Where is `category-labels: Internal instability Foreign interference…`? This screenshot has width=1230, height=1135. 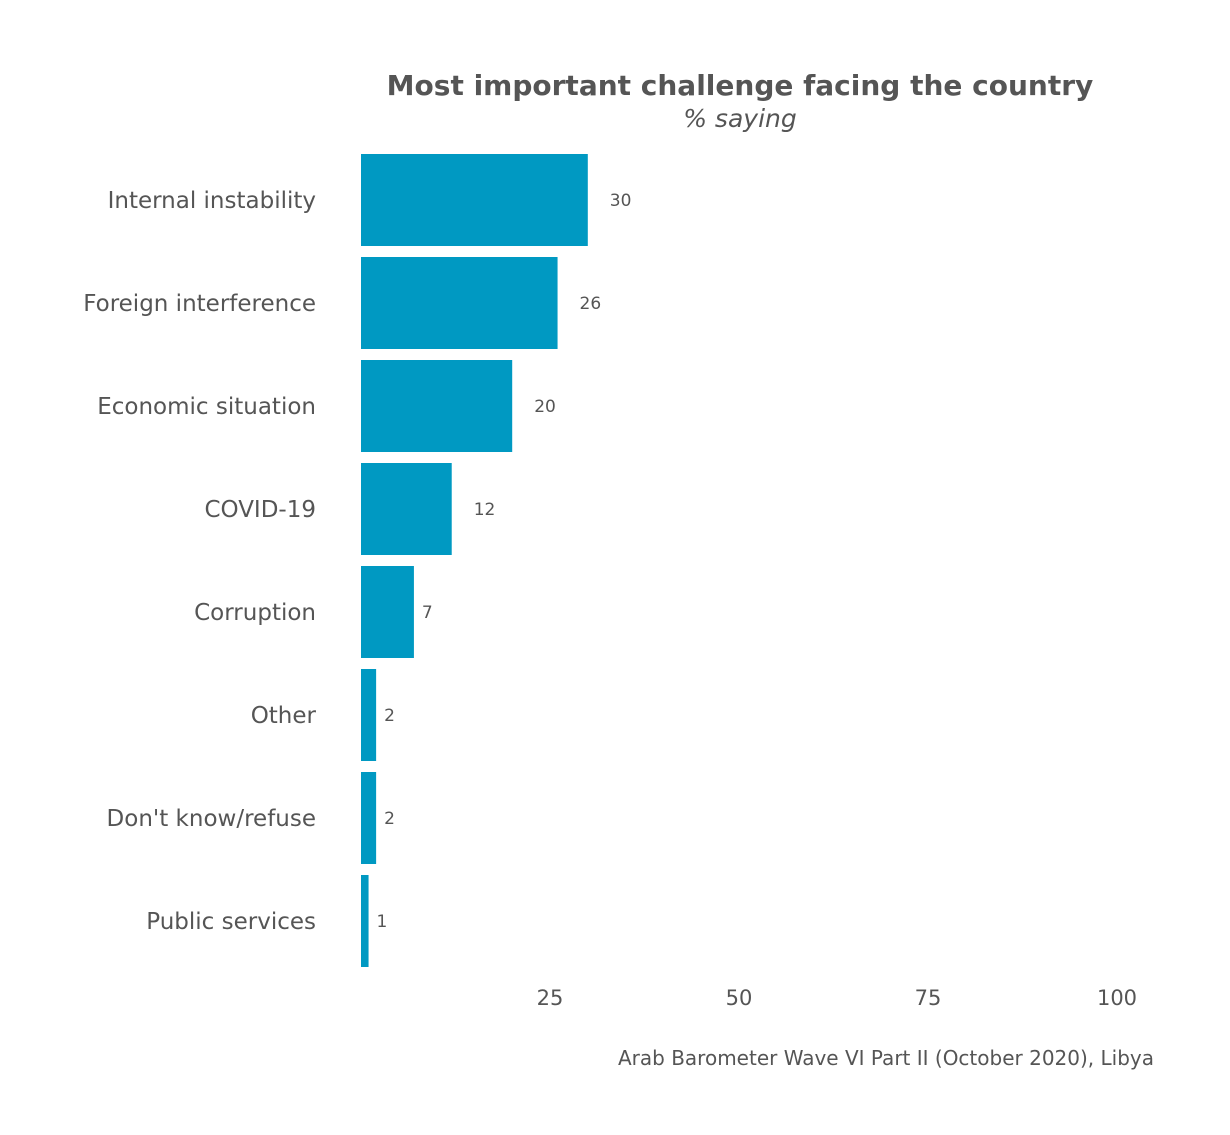
category-labels: Internal instability Foreign interference… is located at coordinates (199, 561).